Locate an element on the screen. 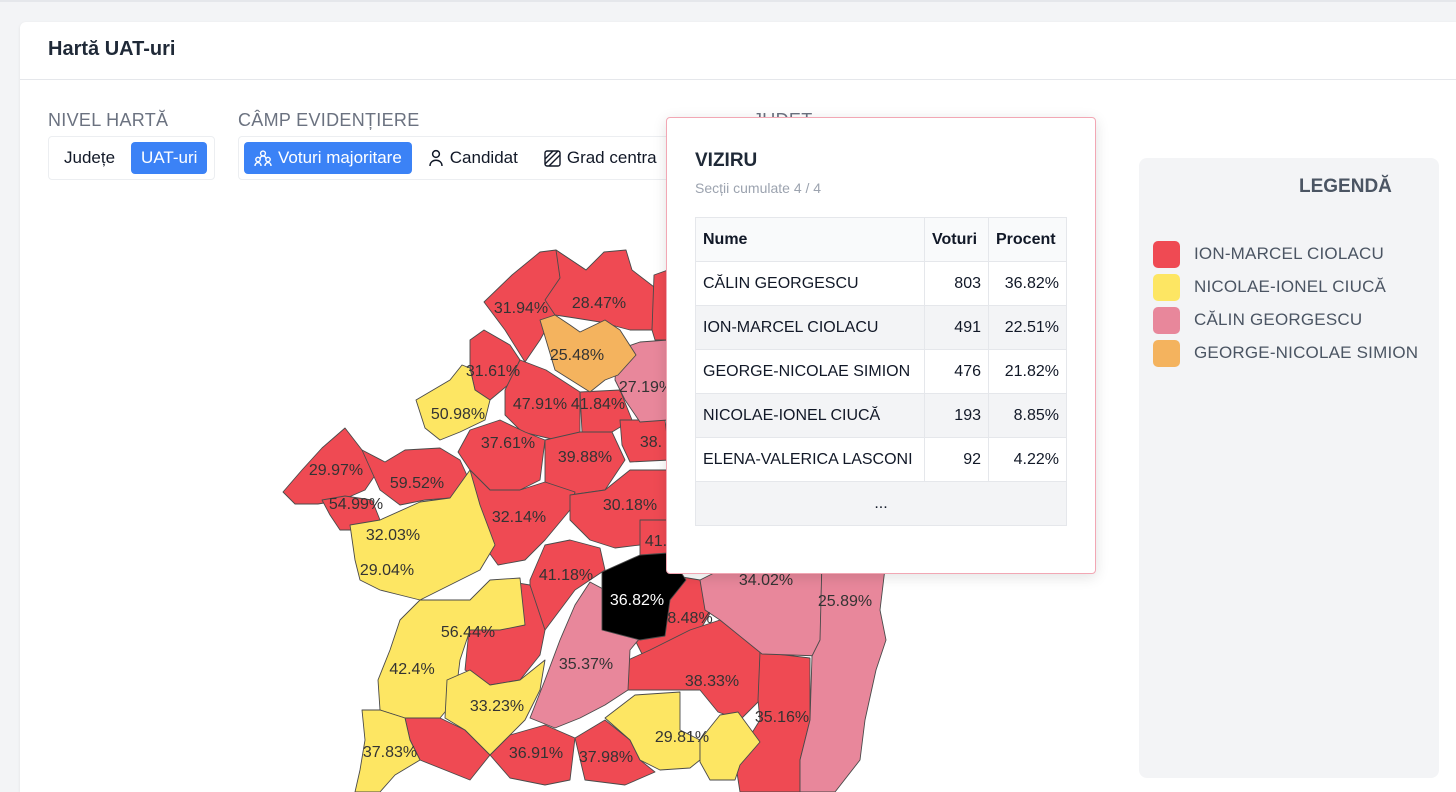 The height and width of the screenshot is (792, 1456). region-label: 36.82% is located at coordinates (637, 600).